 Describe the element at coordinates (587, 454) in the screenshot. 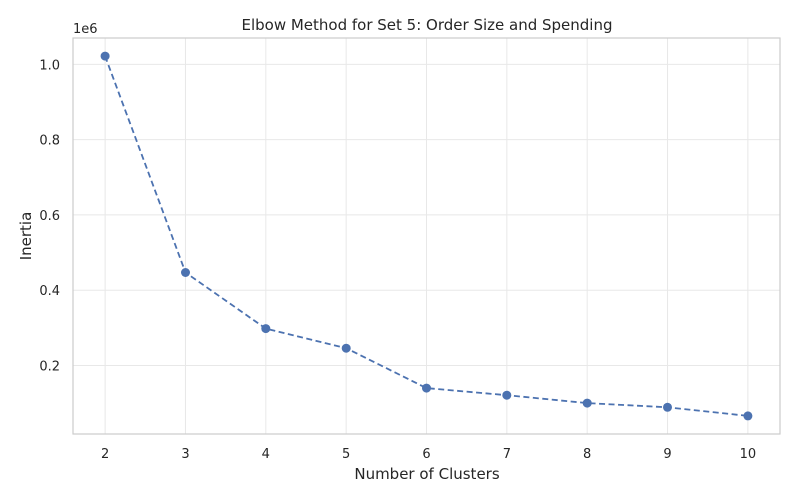

I see `x-tick-label: 8` at that location.